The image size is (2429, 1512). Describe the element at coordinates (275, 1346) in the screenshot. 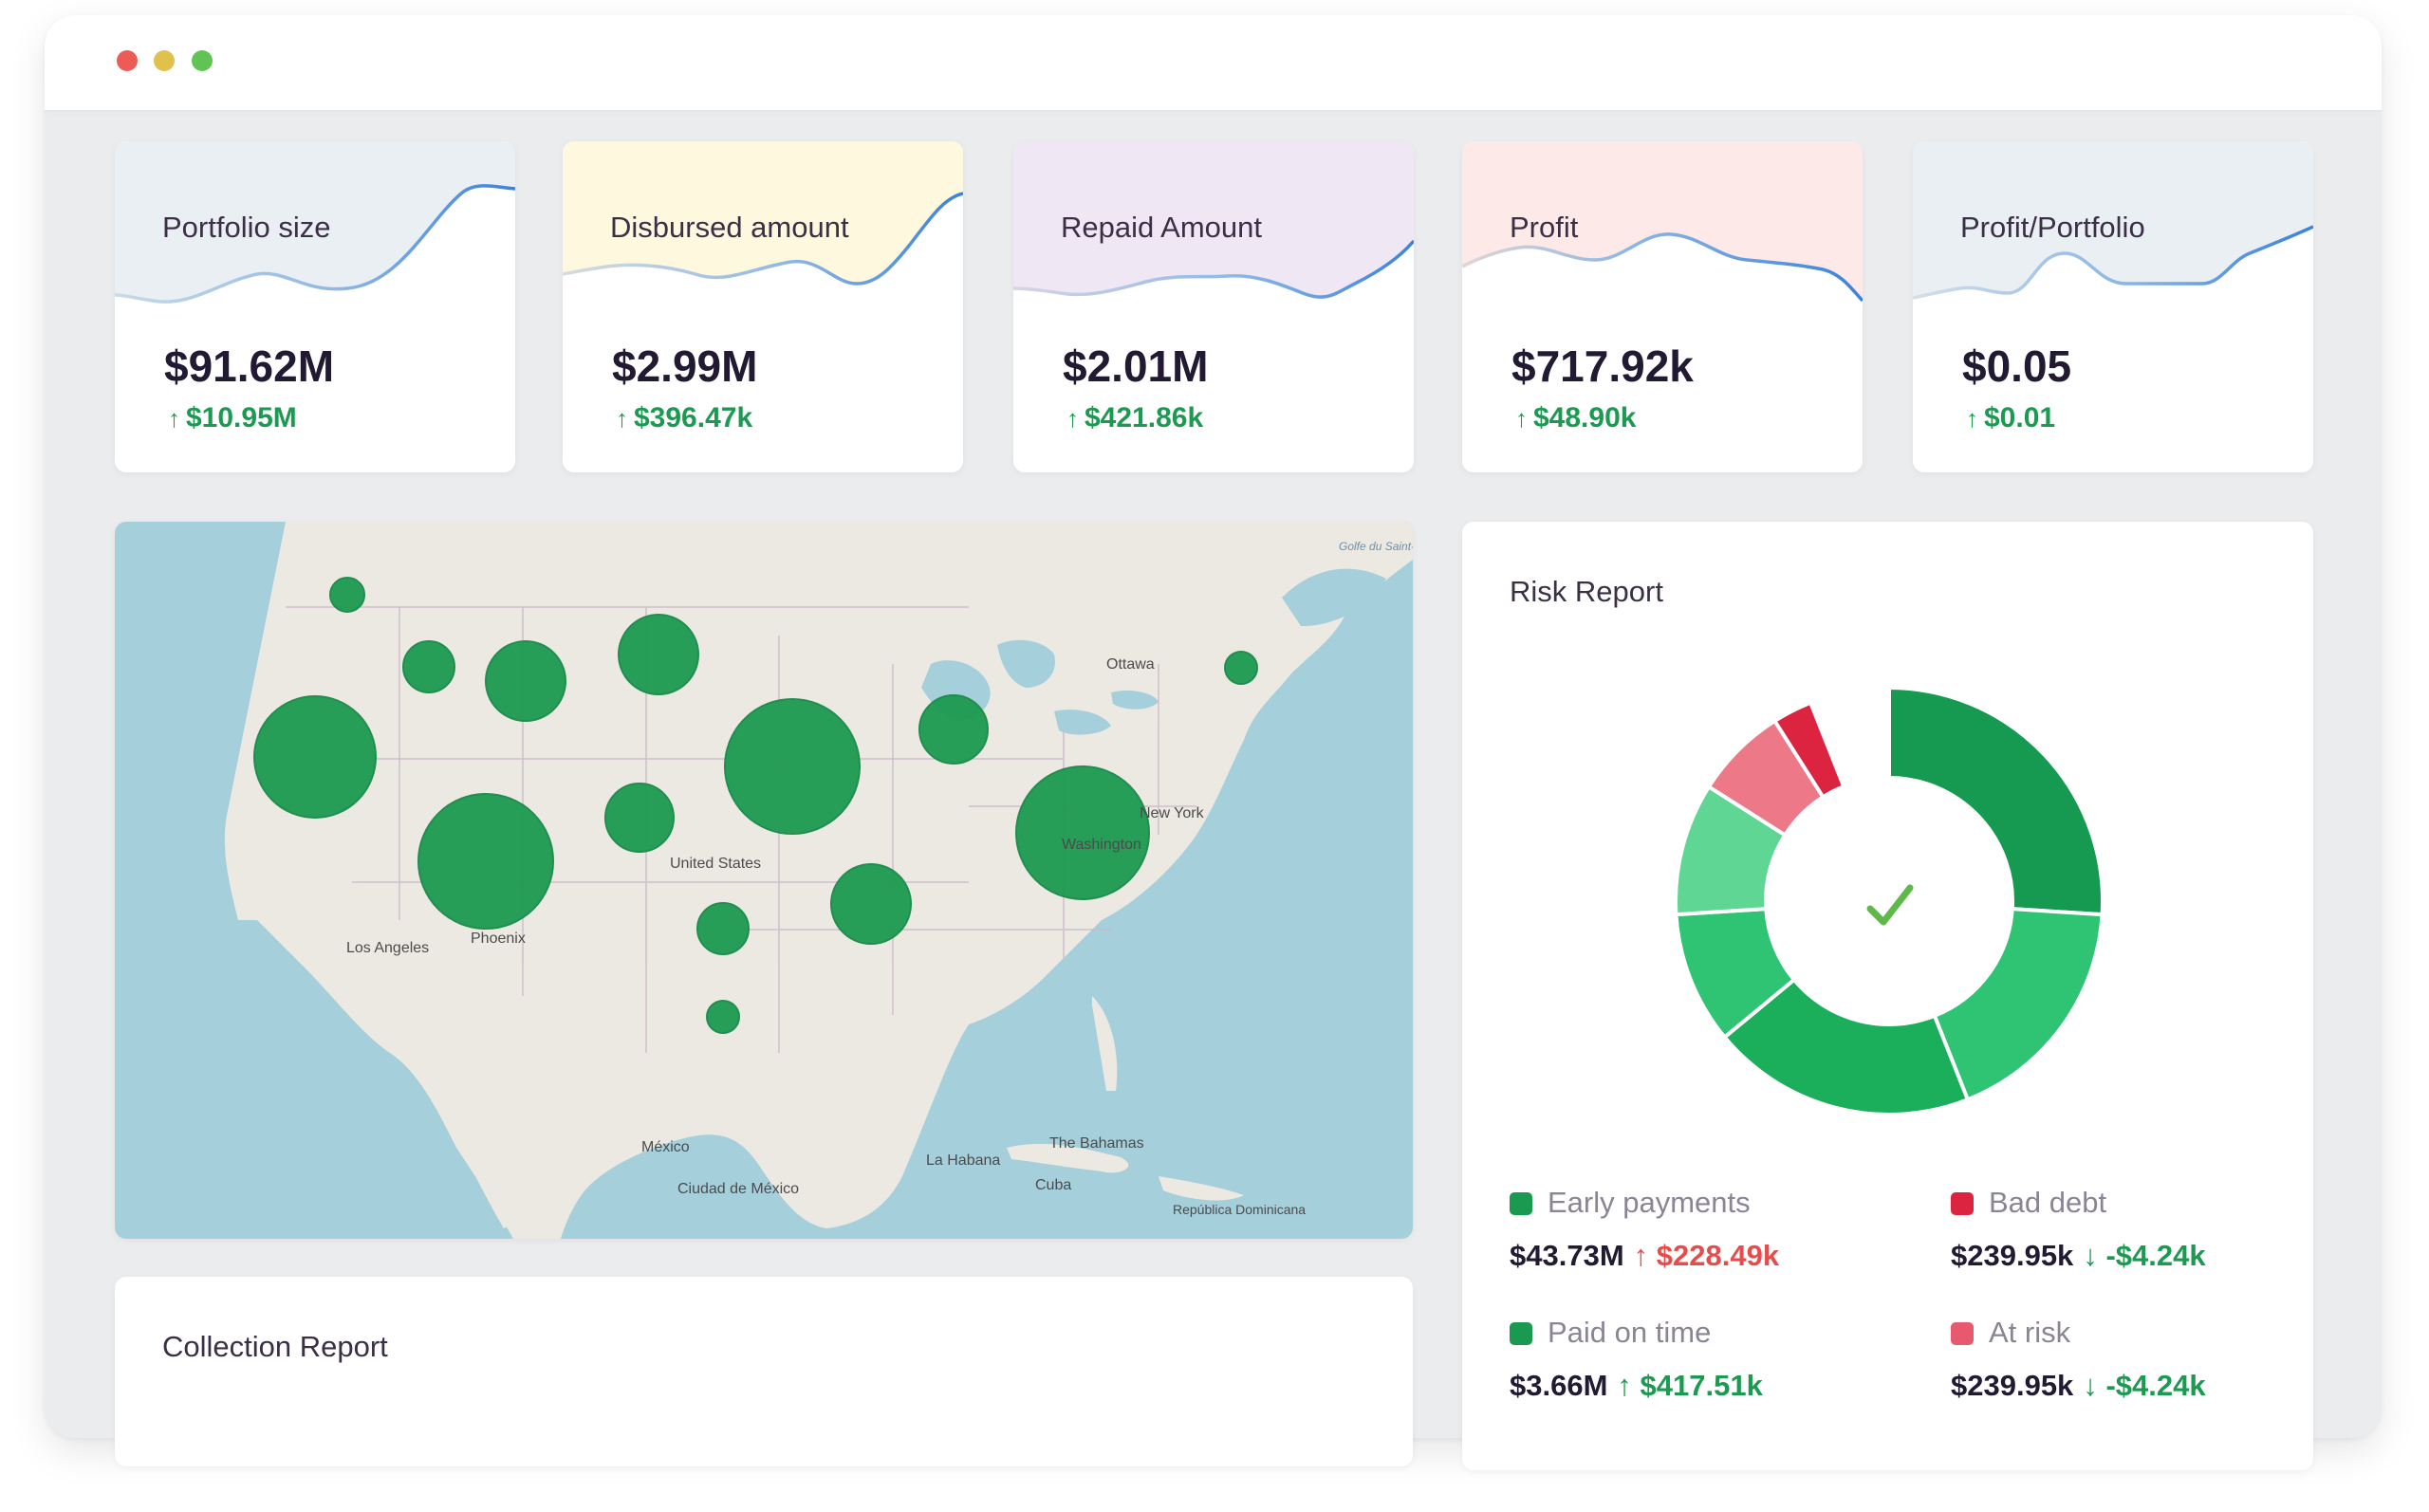

I see `collection-report-title: Collection Report` at that location.